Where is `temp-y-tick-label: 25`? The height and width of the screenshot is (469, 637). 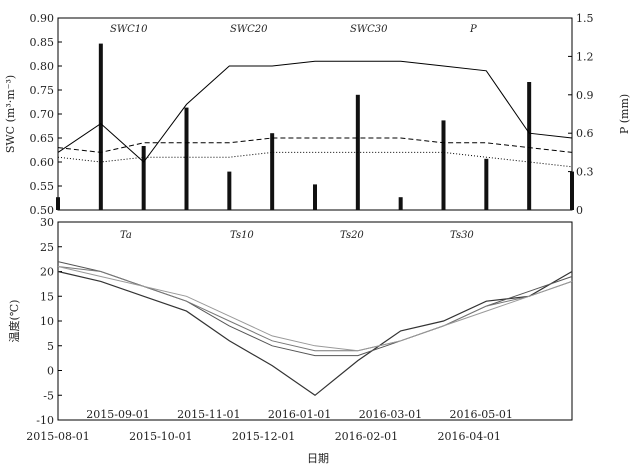
temp-y-tick-label: 25 is located at coordinates (47, 247).